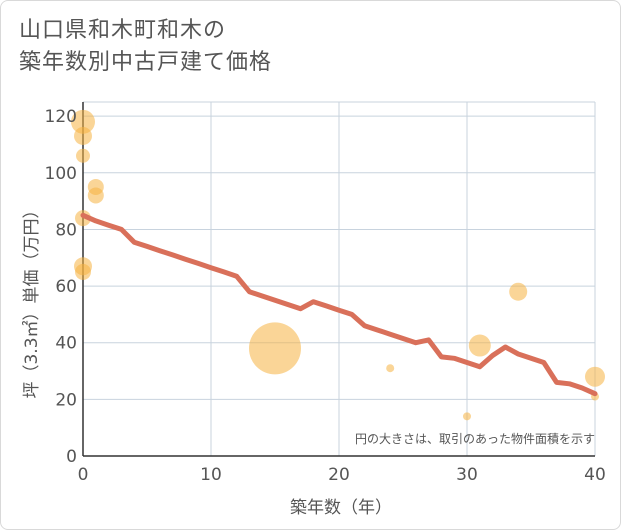 The height and width of the screenshot is (530, 621). I want to click on x-tick-label-20: 20, so click(339, 475).